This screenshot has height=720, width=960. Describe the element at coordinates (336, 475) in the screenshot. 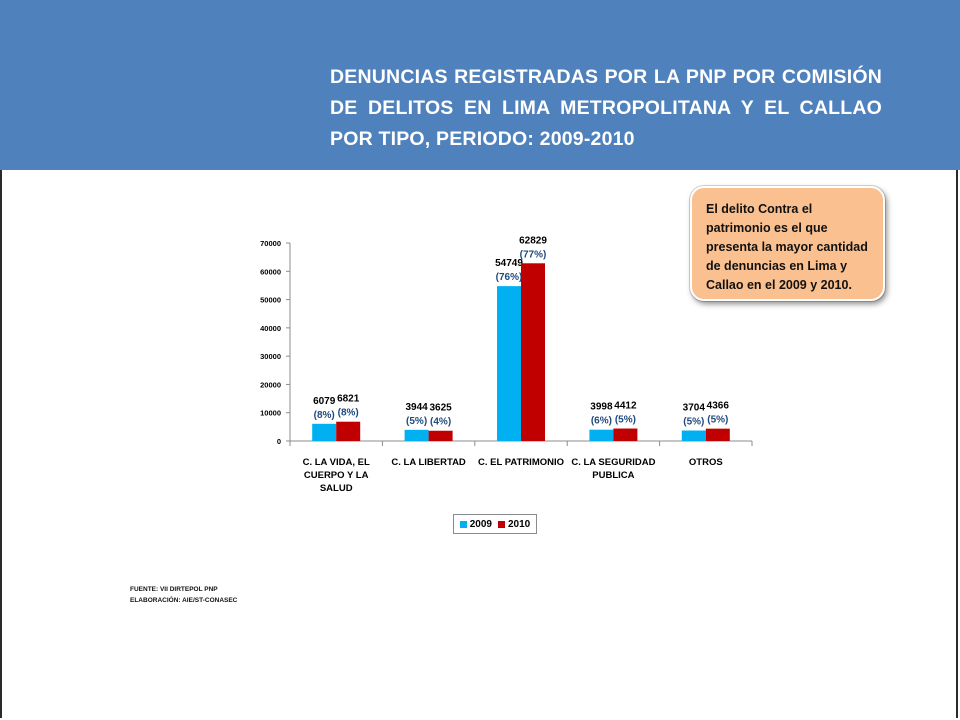

I see `x-tick-label: CUERPO Y LA` at that location.